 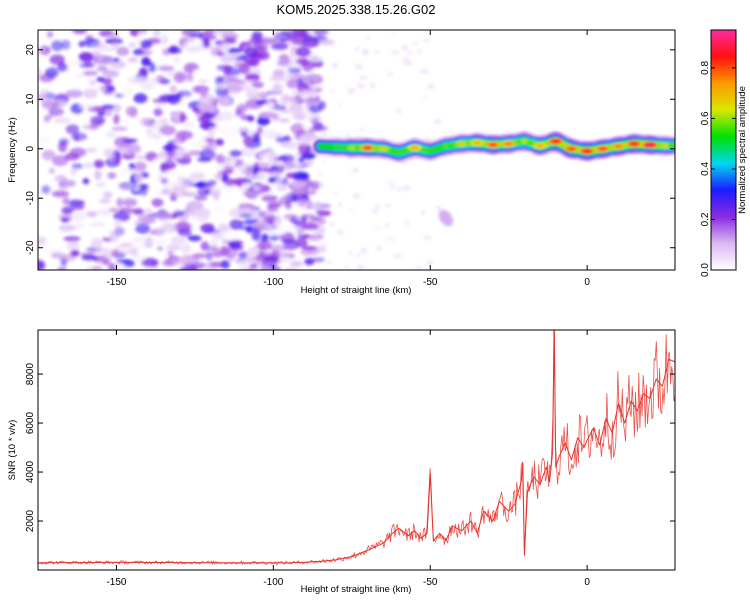 What do you see at coordinates (30, 99) in the screenshot?
I see `y-tick-label: 10` at bounding box center [30, 99].